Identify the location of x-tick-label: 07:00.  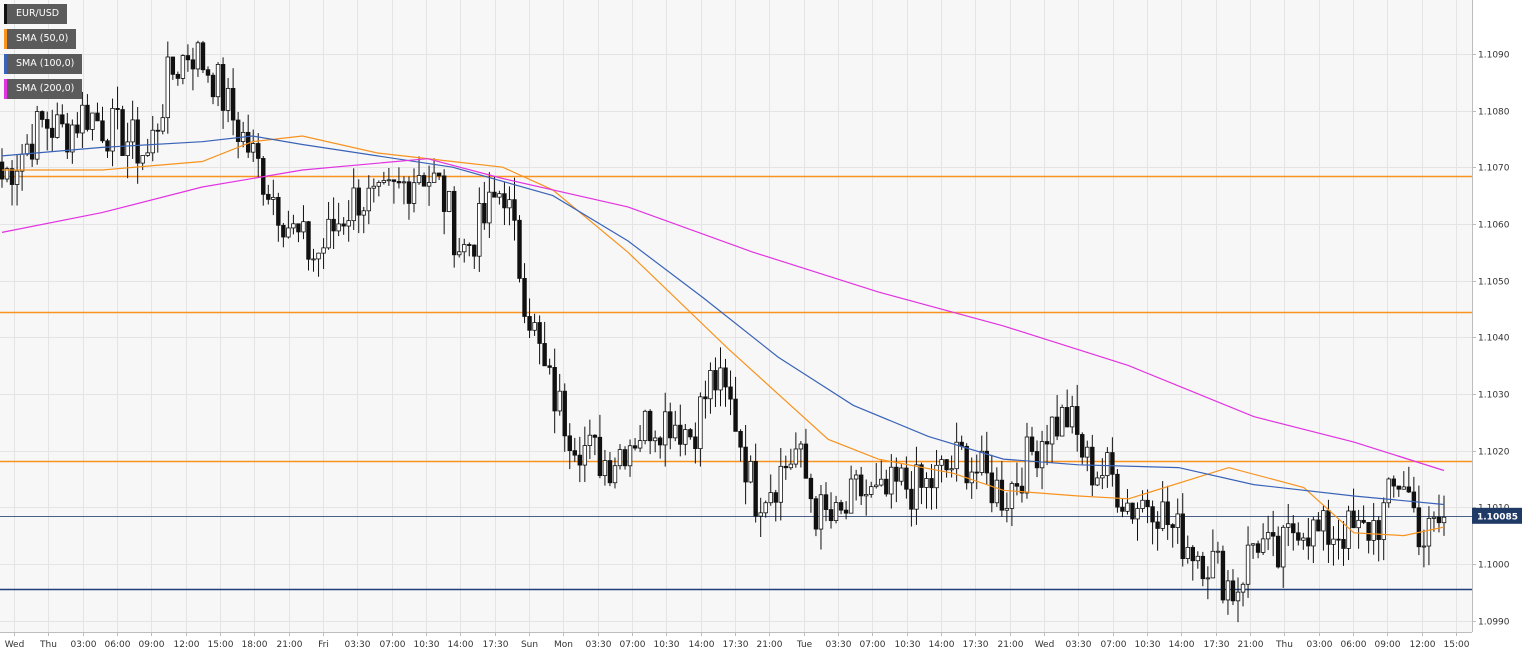
(873, 645).